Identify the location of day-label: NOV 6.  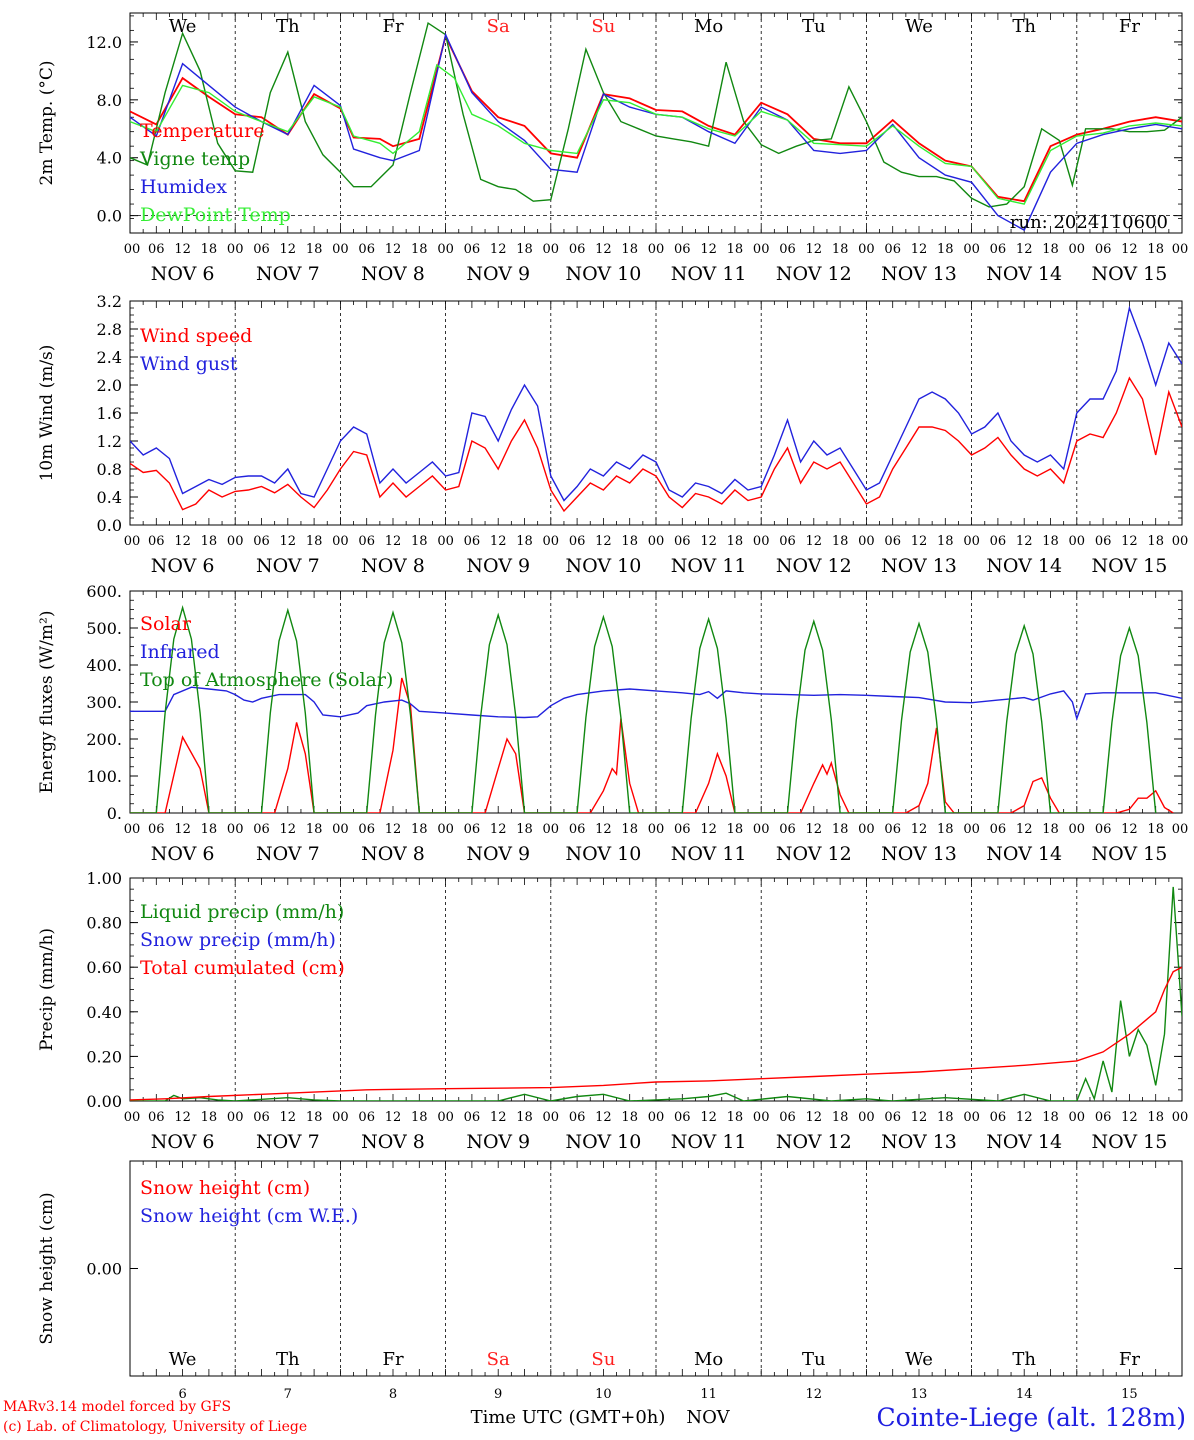
(183, 274).